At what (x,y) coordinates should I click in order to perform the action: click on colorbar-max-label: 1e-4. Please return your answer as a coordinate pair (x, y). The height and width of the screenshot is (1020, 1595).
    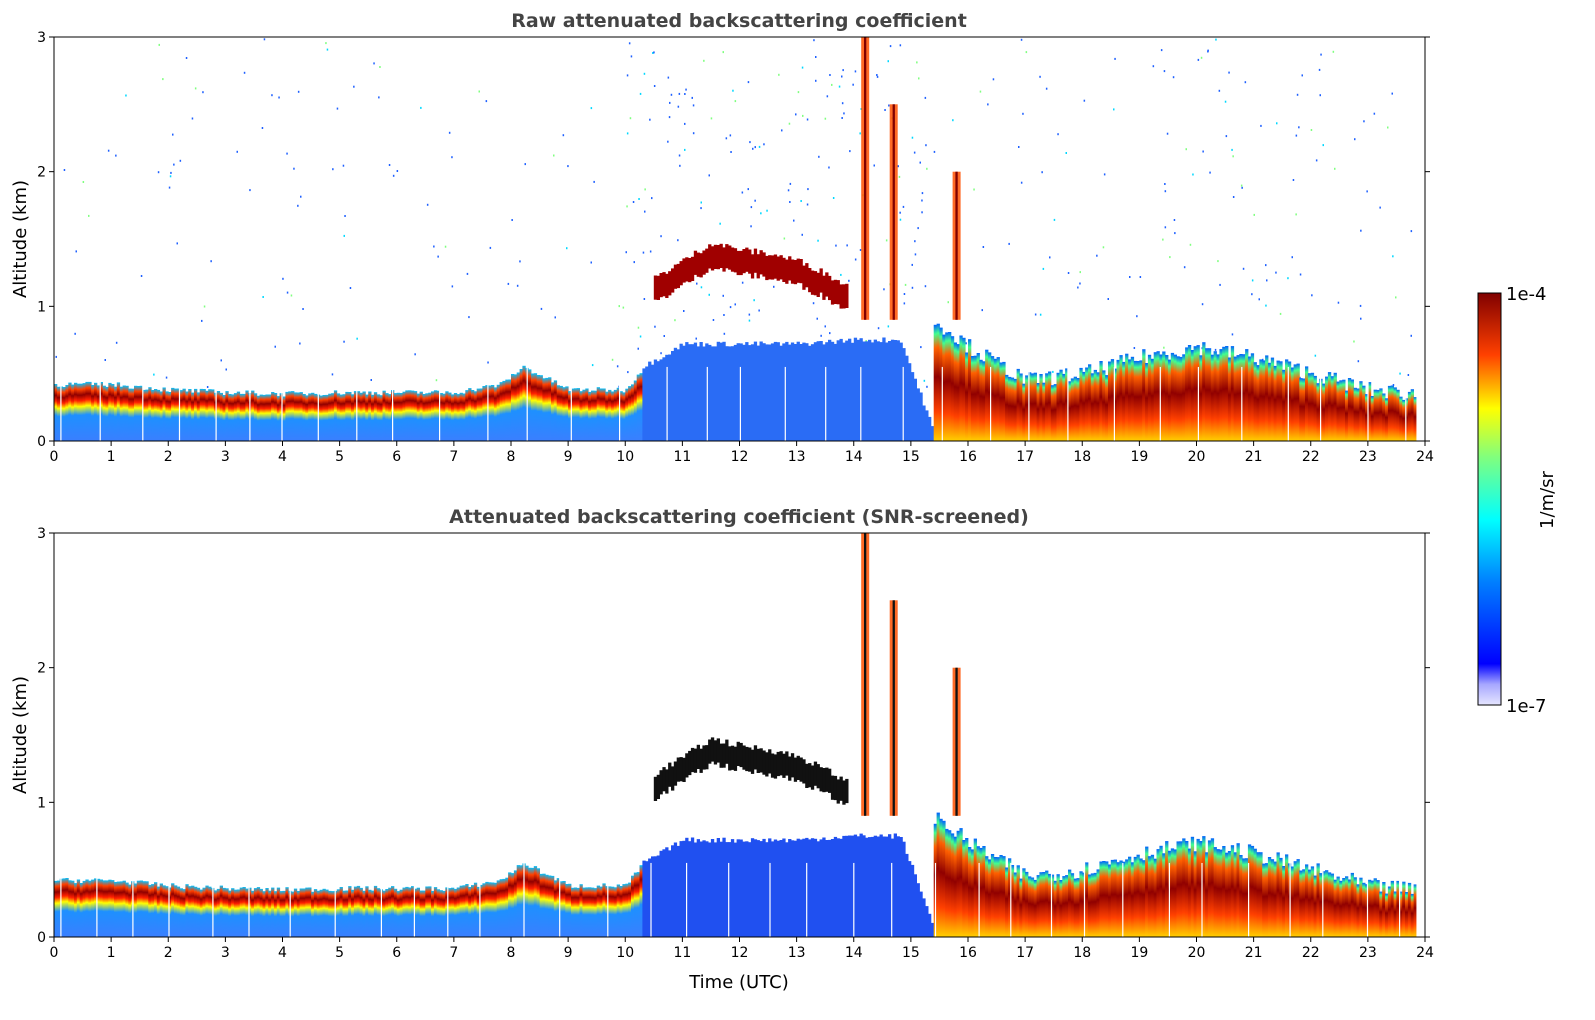
    Looking at the image, I should click on (1526, 294).